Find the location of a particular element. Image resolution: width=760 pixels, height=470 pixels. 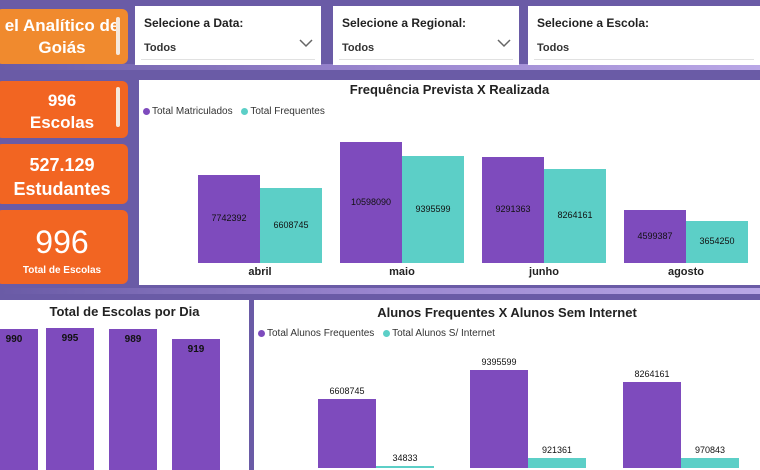

chart-escolas-dia-plot: 990 995 989 919 is located at coordinates (124, 385).